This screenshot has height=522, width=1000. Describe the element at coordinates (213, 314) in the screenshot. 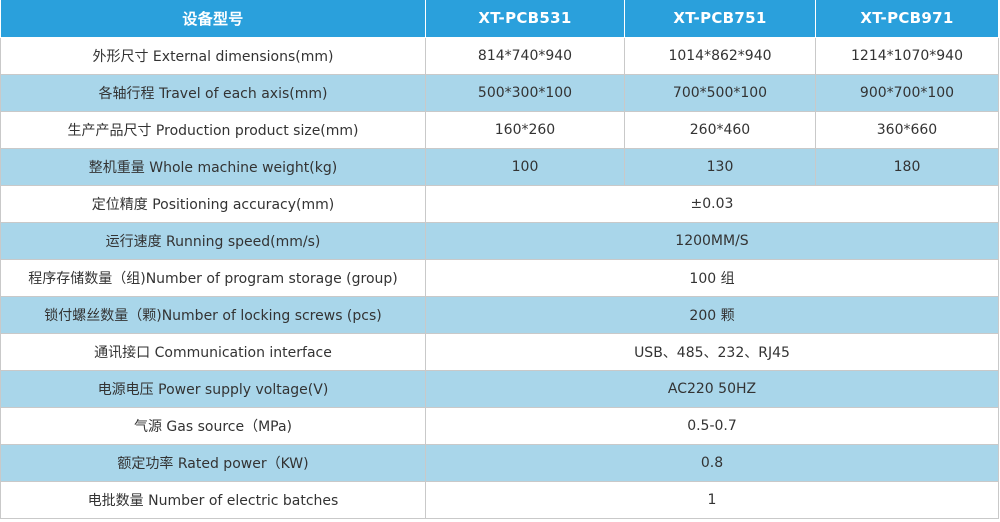

I see `row-label: 锁付螺丝数量（颗)Number of locking screws (pcs)` at that location.